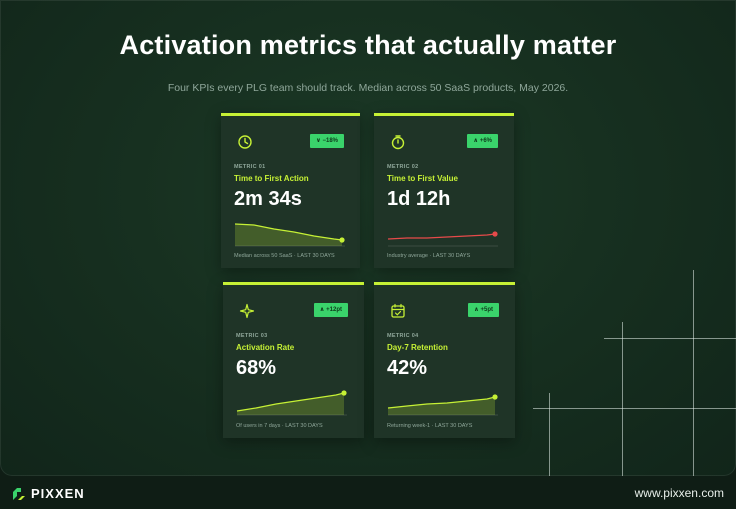 Image resolution: width=736 pixels, height=509 pixels. I want to click on brand-logo: PIXXEN, so click(48, 493).